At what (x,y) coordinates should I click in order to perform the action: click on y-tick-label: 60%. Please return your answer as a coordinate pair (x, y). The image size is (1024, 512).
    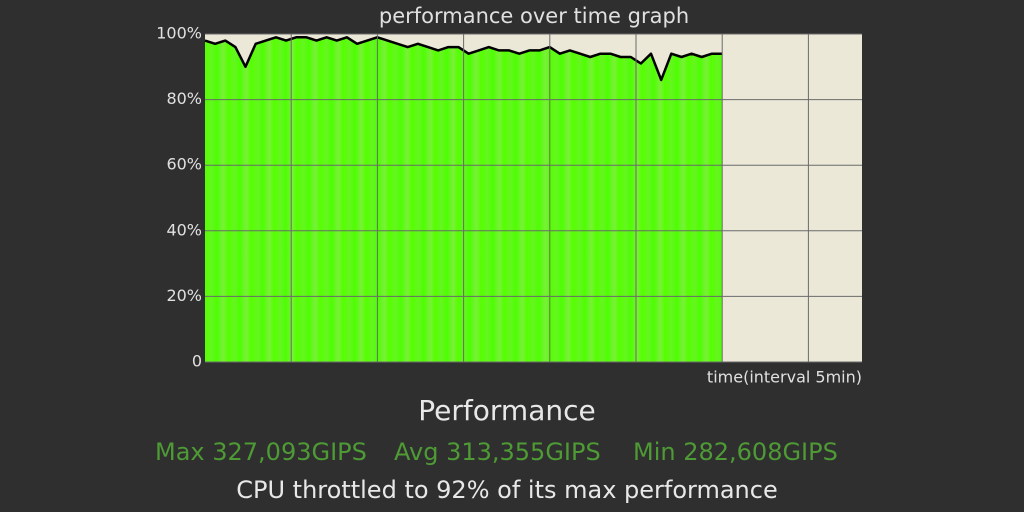
    Looking at the image, I should click on (184, 164).